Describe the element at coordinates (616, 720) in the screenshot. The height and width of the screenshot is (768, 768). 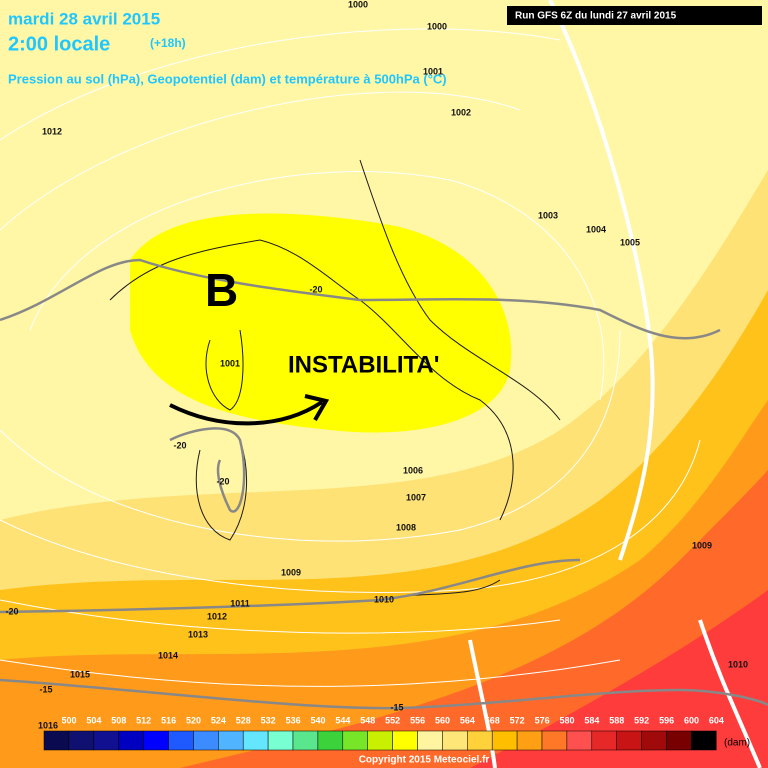
I see `legend-label: 588` at that location.